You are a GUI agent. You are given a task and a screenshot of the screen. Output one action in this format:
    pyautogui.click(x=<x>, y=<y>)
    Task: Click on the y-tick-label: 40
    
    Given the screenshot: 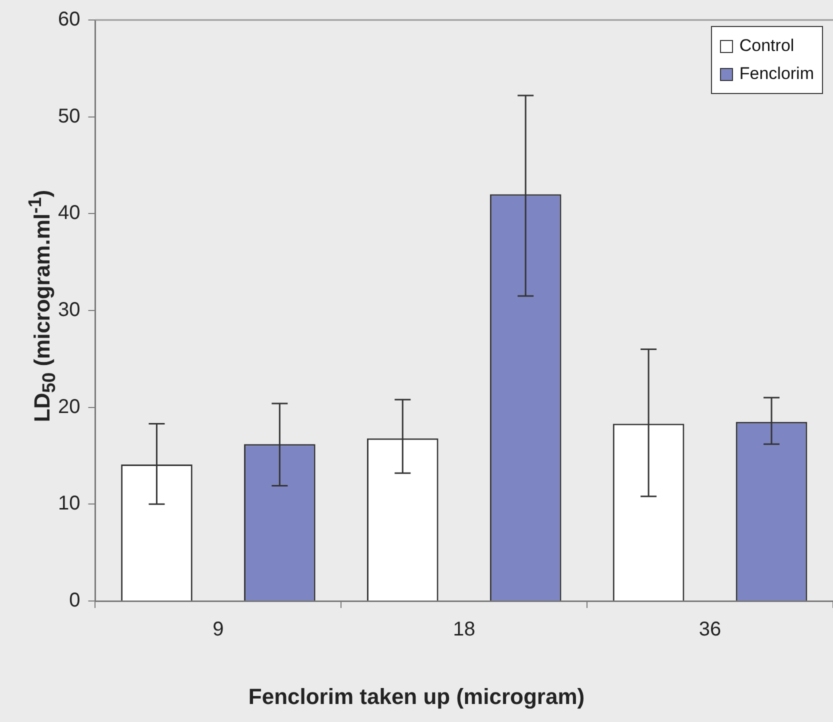 What is the action you would take?
    pyautogui.click(x=69, y=213)
    